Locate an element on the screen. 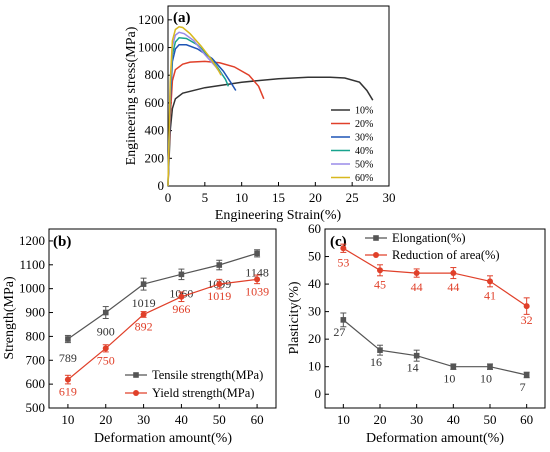  x-tick-label: 50 is located at coordinates (219, 419).